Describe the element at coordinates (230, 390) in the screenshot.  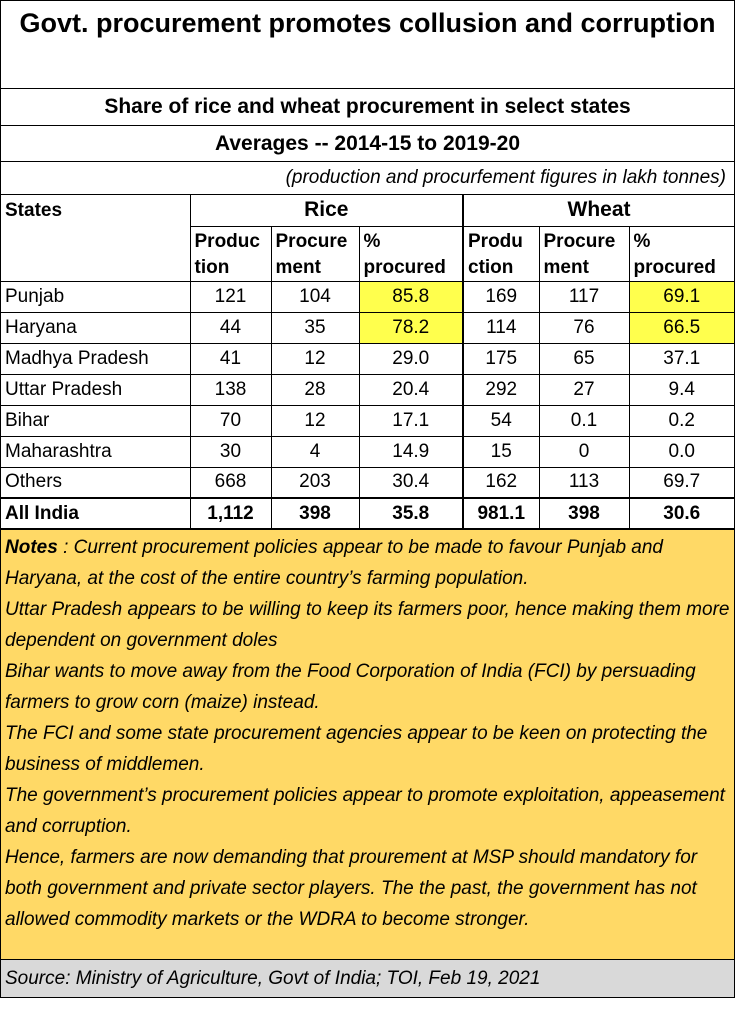
I see `r-prod-cell: 138` at that location.